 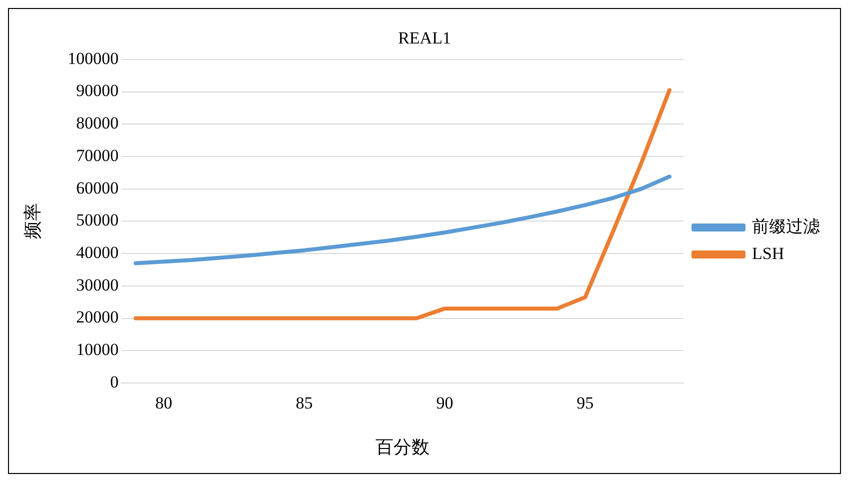 What do you see at coordinates (97, 350) in the screenshot?
I see `y-tick-label: 10000` at bounding box center [97, 350].